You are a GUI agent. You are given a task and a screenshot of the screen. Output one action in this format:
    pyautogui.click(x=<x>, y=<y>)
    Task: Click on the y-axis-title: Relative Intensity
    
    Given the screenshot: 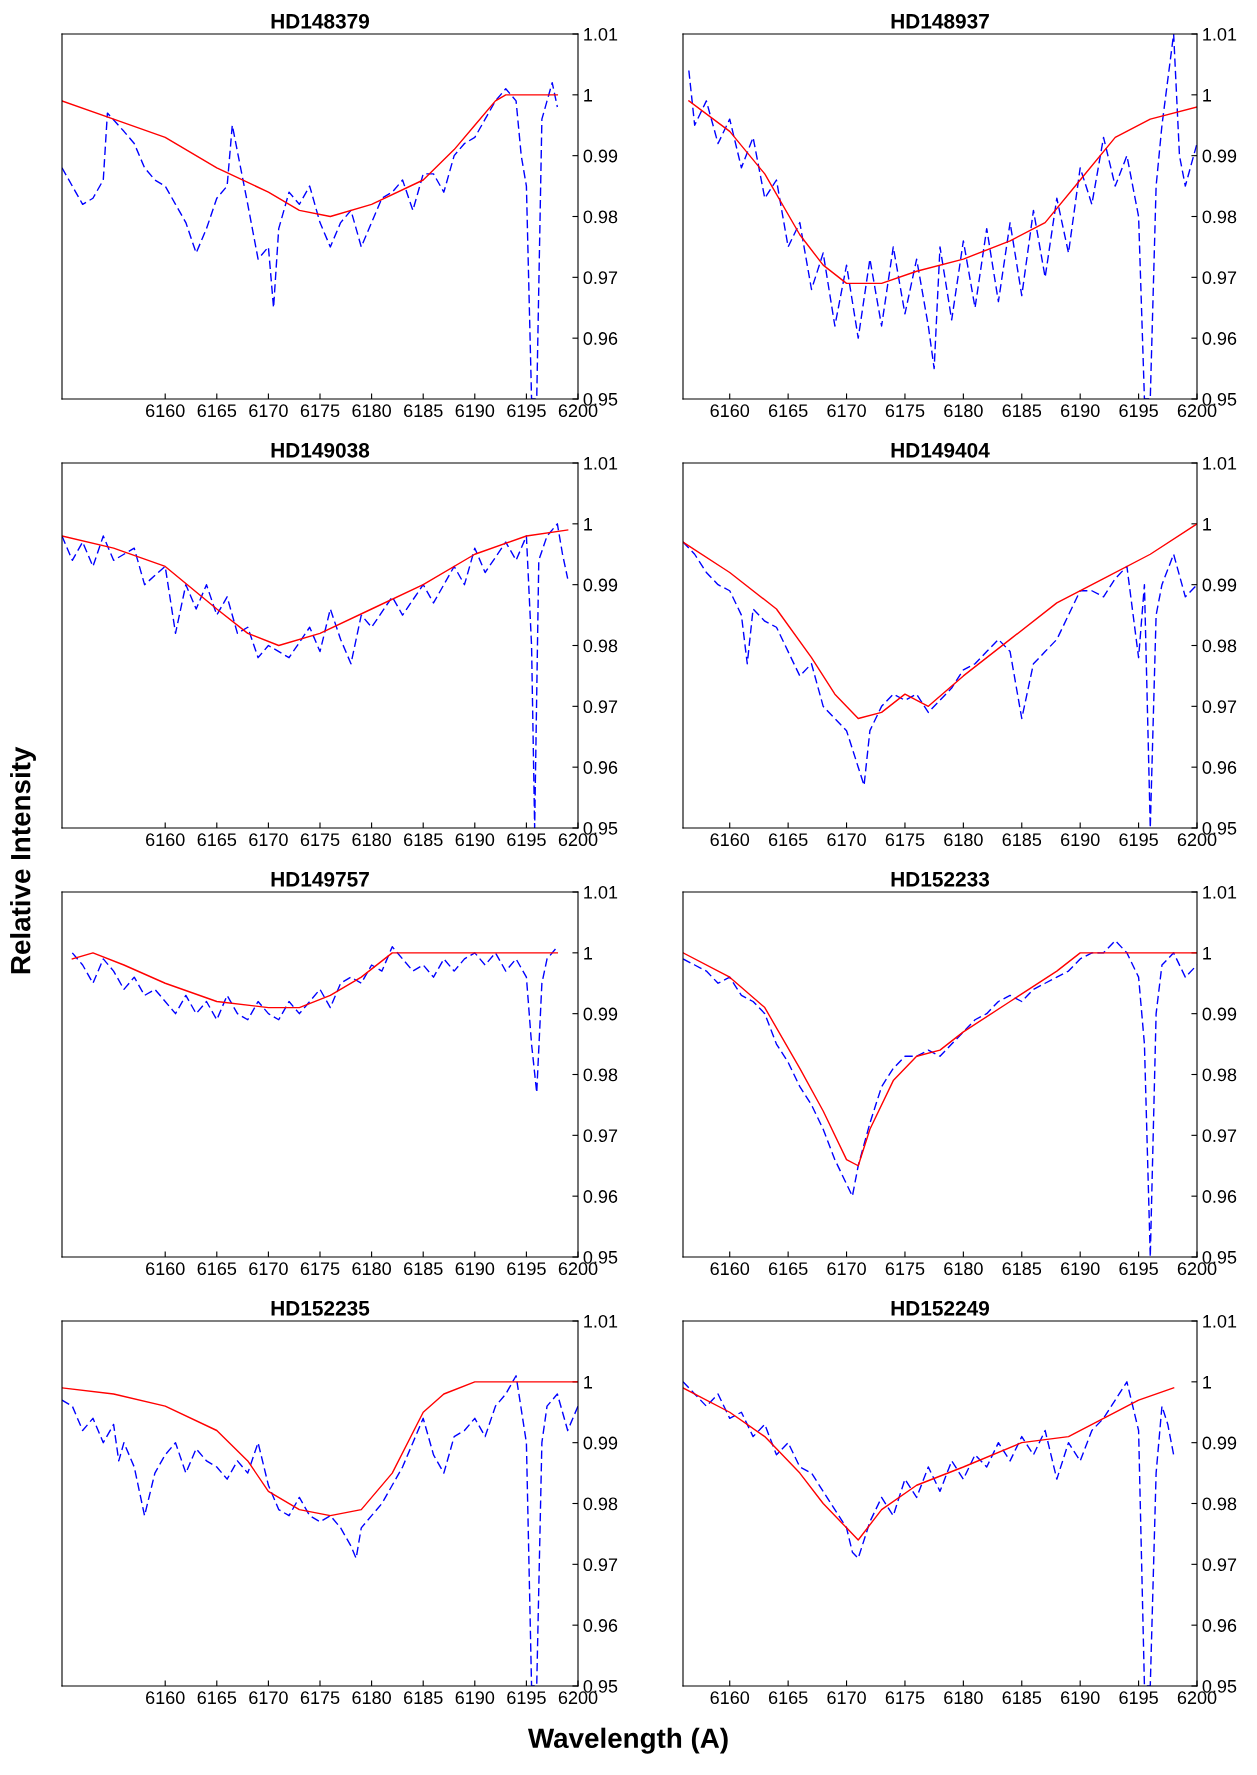 What is the action you would take?
    pyautogui.click(x=23, y=860)
    